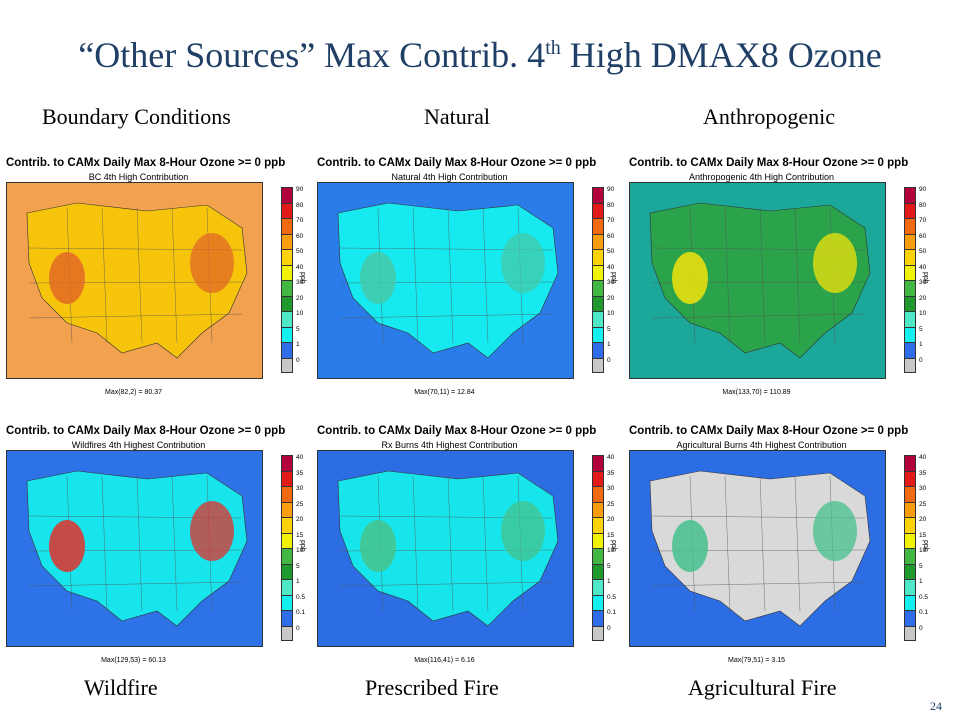 Image resolution: width=960 pixels, height=720 pixels. I want to click on panel-subtitle: Anthropogenic 4th High Contribution, so click(761, 177).